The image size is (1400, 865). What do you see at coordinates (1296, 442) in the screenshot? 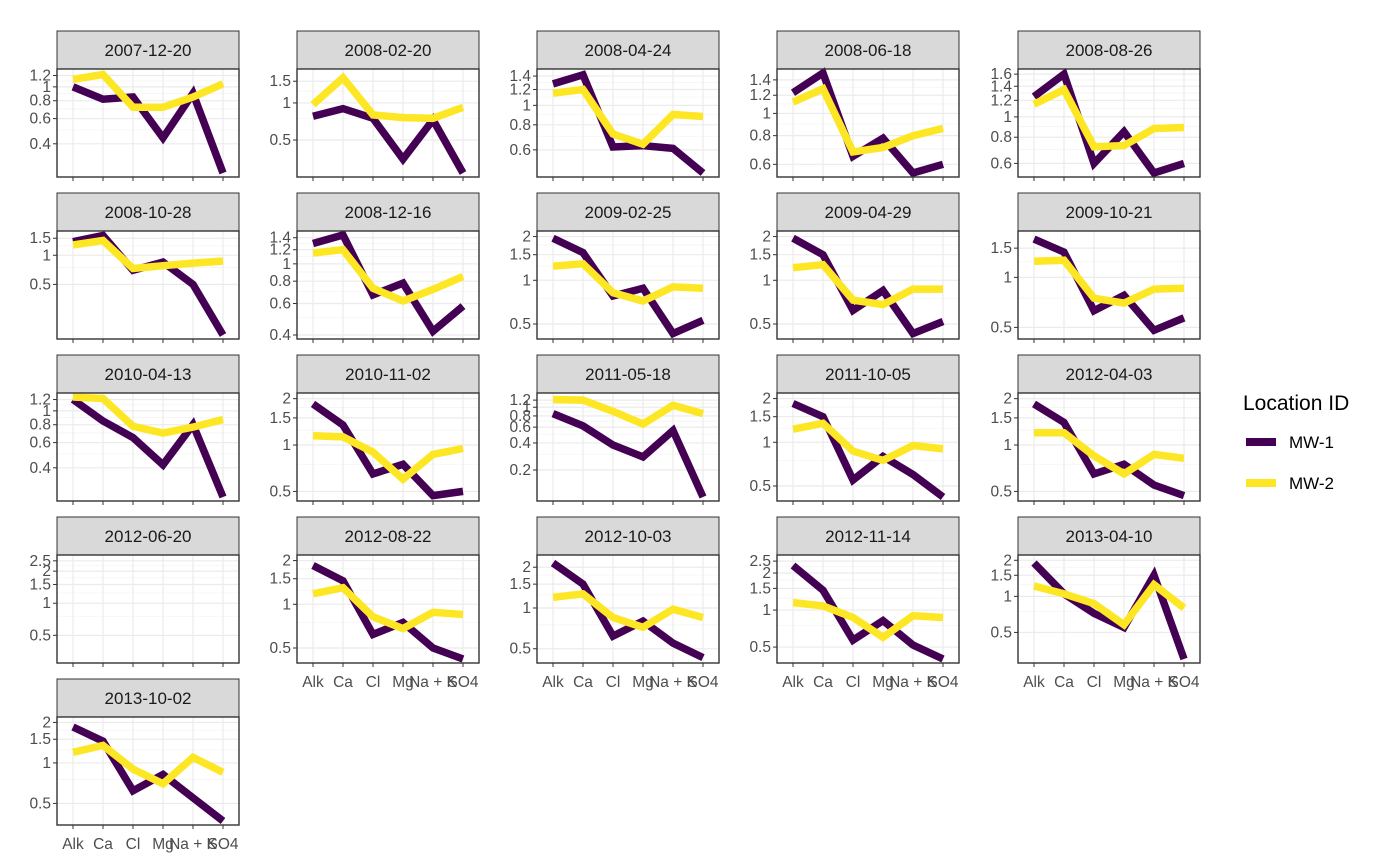
I see `legend: Location ID MW-1 MW-2` at bounding box center [1296, 442].